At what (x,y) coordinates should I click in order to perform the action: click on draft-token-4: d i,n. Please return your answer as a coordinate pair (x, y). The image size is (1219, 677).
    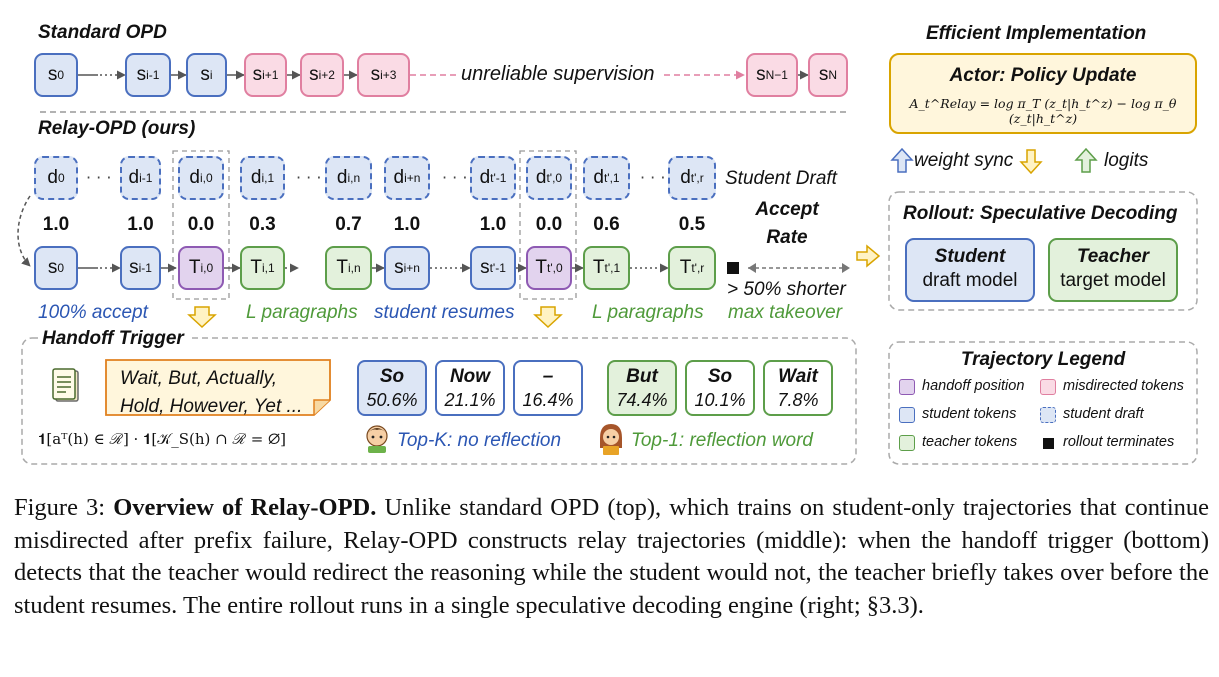
    Looking at the image, I should click on (348, 178).